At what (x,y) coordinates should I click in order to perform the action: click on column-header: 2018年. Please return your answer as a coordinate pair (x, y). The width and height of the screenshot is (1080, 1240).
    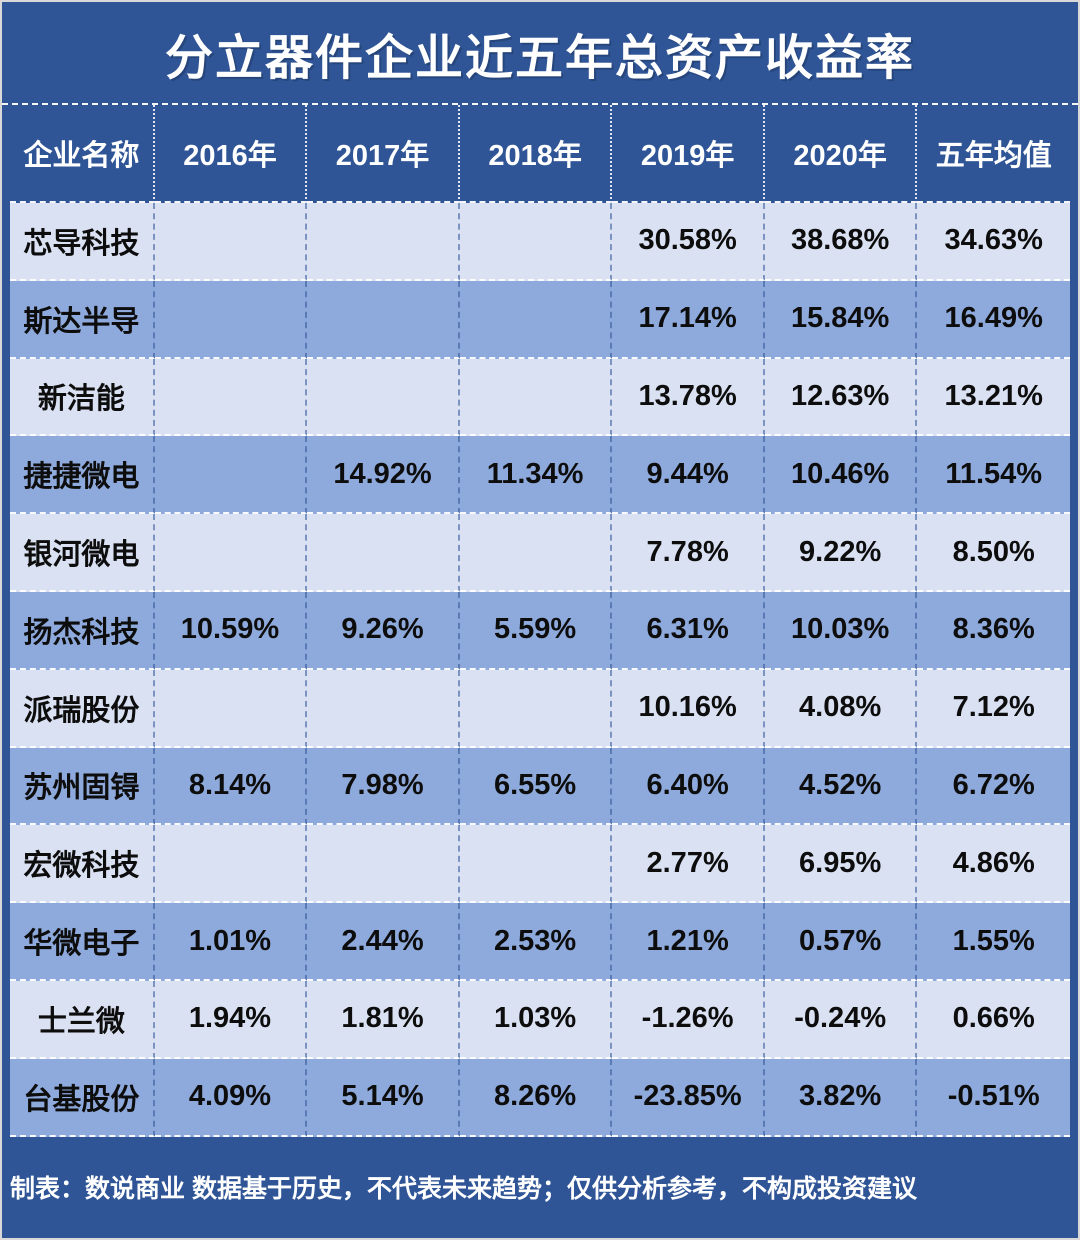
    Looking at the image, I should click on (536, 154).